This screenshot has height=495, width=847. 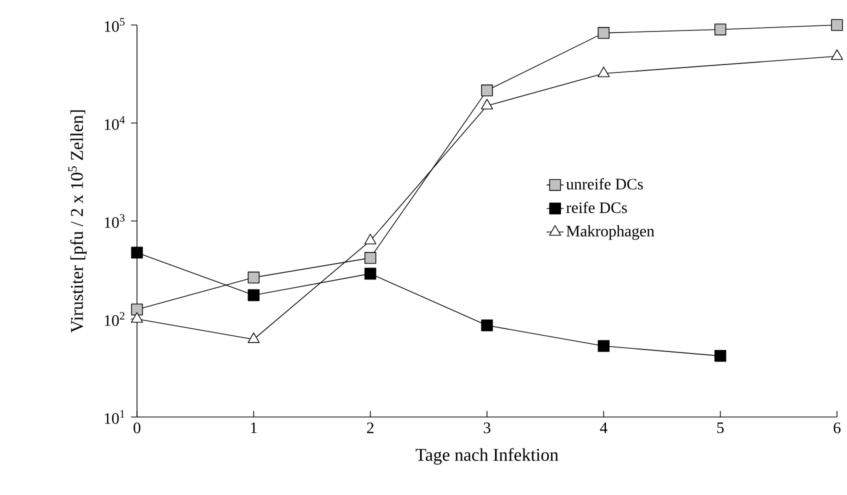 I want to click on y-tick-label: 10$^{1}$, so click(x=114, y=417).